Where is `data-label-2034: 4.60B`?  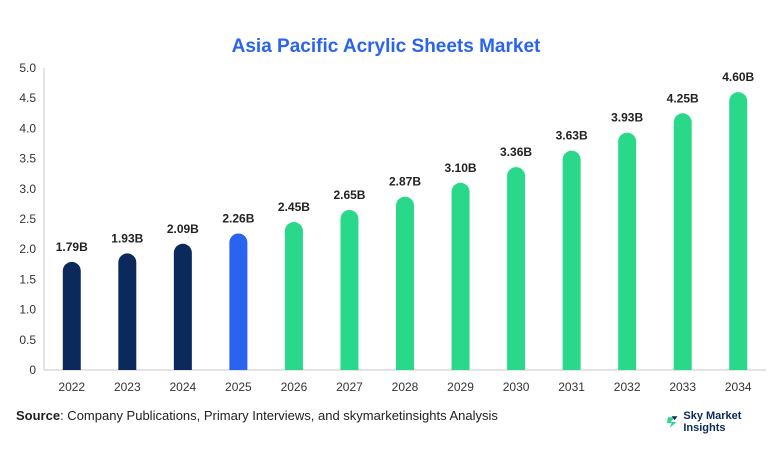
data-label-2034: 4.60B is located at coordinates (738, 77).